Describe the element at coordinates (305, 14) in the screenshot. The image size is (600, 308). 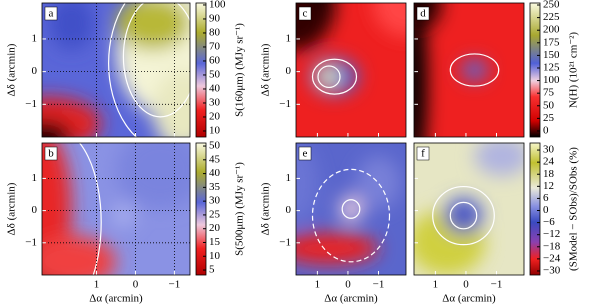
I see `panel-label: c` at that location.